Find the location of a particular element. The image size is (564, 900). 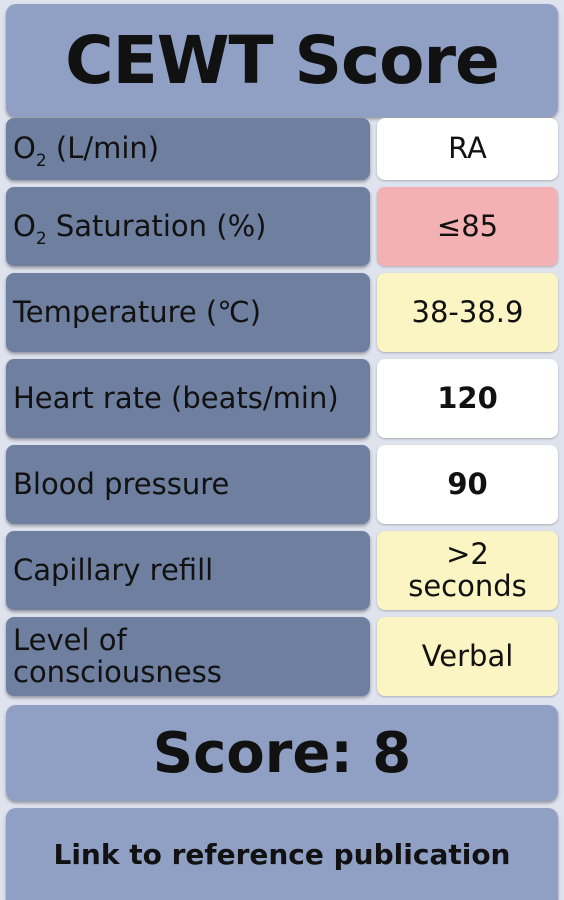

row-value-level-of-consciousness: Verbal is located at coordinates (467, 656).